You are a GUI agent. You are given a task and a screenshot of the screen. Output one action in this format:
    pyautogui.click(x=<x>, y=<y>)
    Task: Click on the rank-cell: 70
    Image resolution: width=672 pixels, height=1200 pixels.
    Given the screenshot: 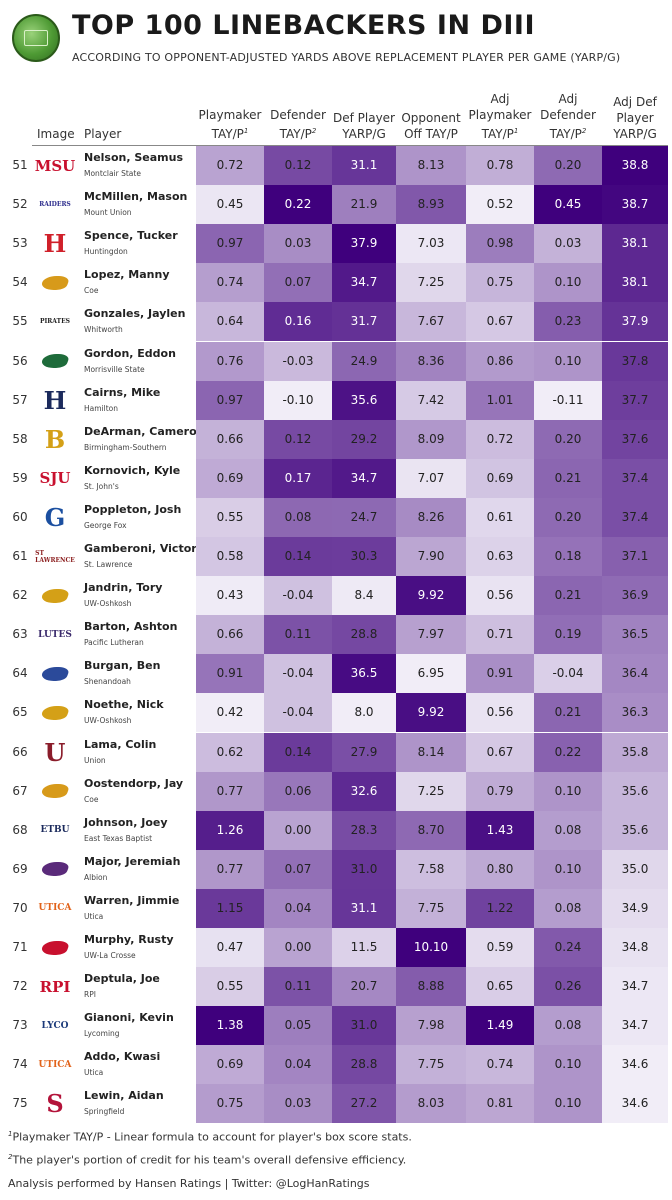 What is the action you would take?
    pyautogui.click(x=20, y=907)
    